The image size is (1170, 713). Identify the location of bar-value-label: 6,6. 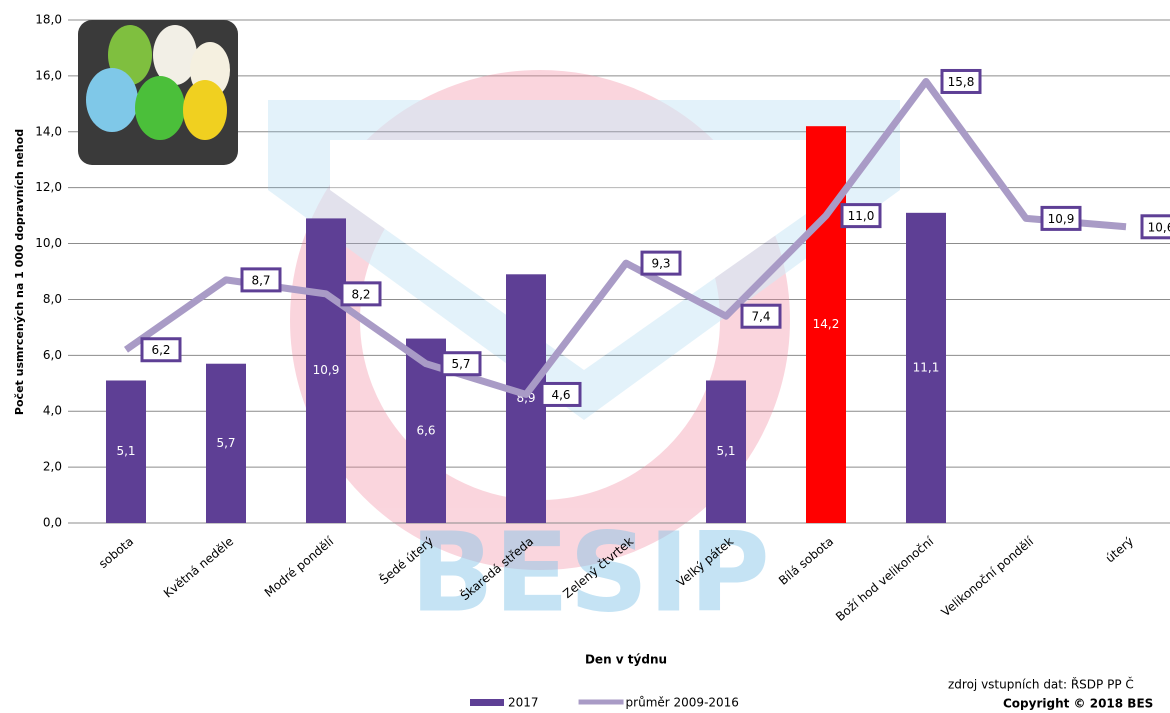
(425, 430).